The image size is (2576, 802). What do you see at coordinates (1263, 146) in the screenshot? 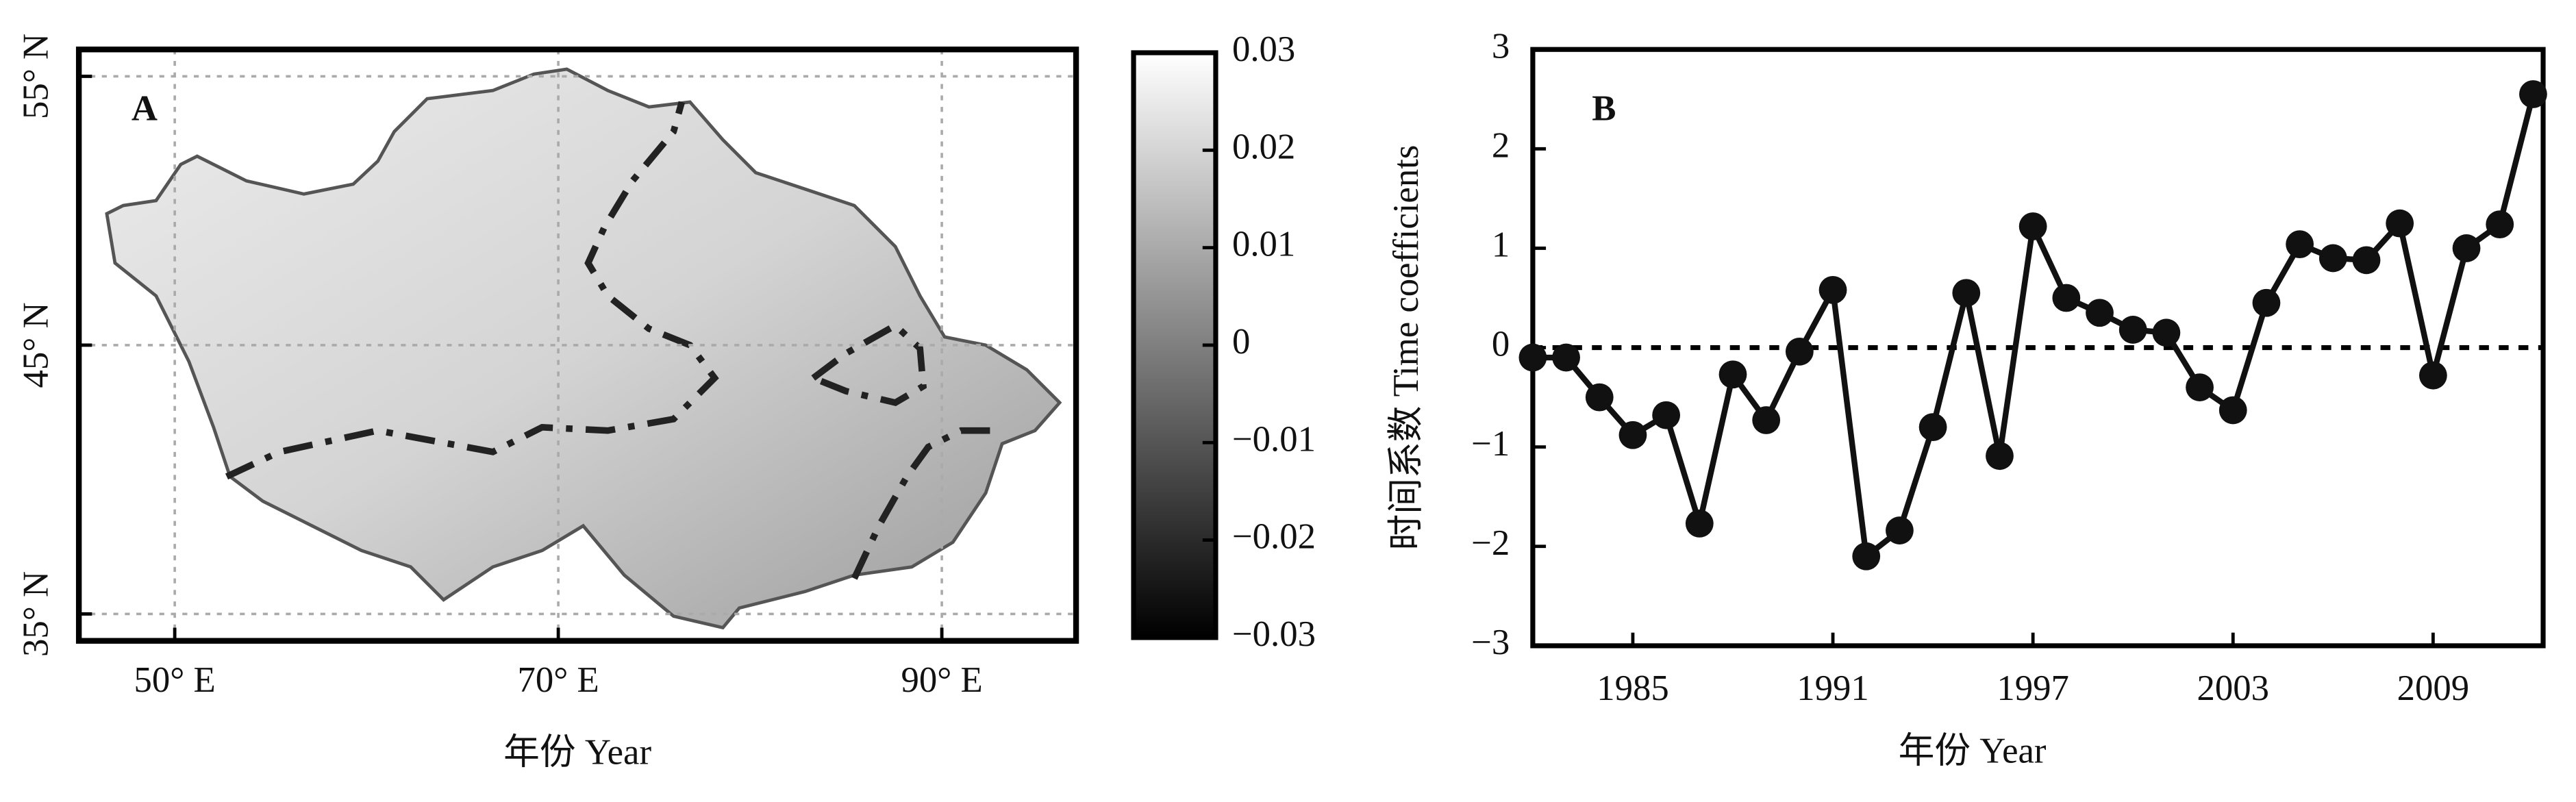
I see `colorbar-tick-label: 0.02` at bounding box center [1263, 146].